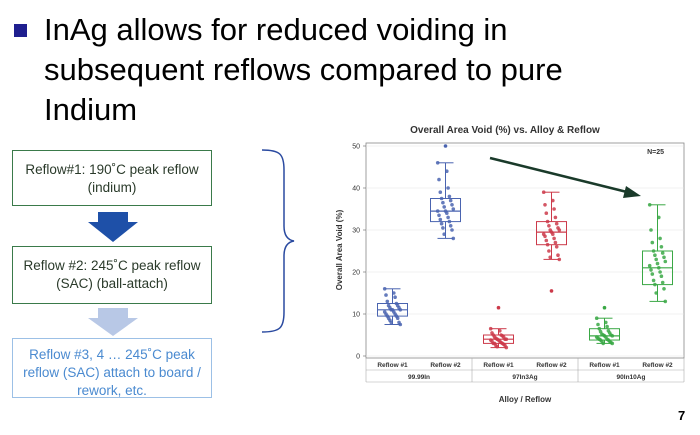 The image size is (700, 435). Describe the element at coordinates (20, 30) in the screenshot. I see `square-bullet-icon` at that location.